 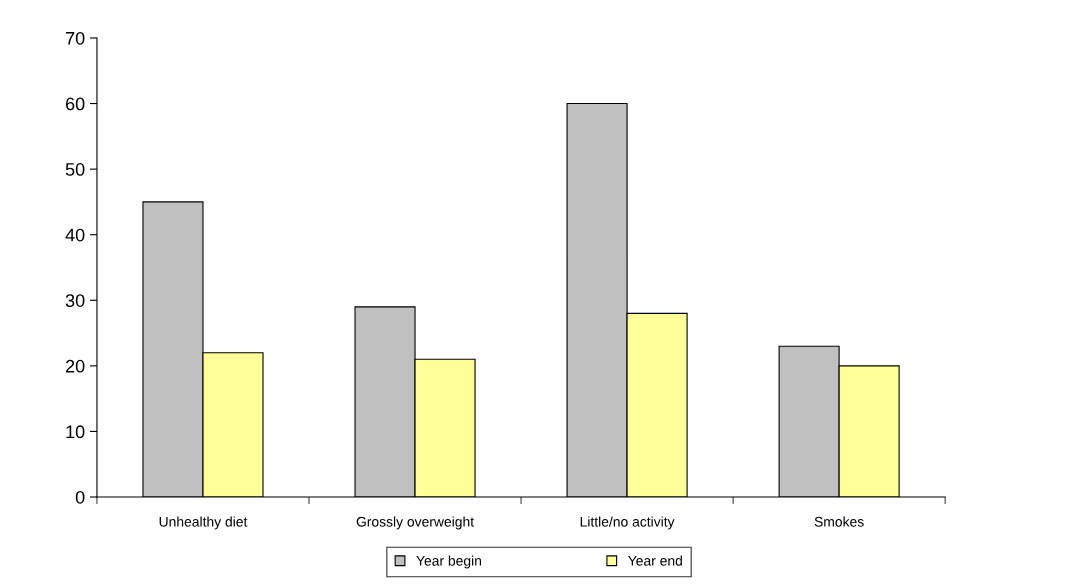 What do you see at coordinates (627, 523) in the screenshot?
I see `x-tick-label: Little/no activity` at bounding box center [627, 523].